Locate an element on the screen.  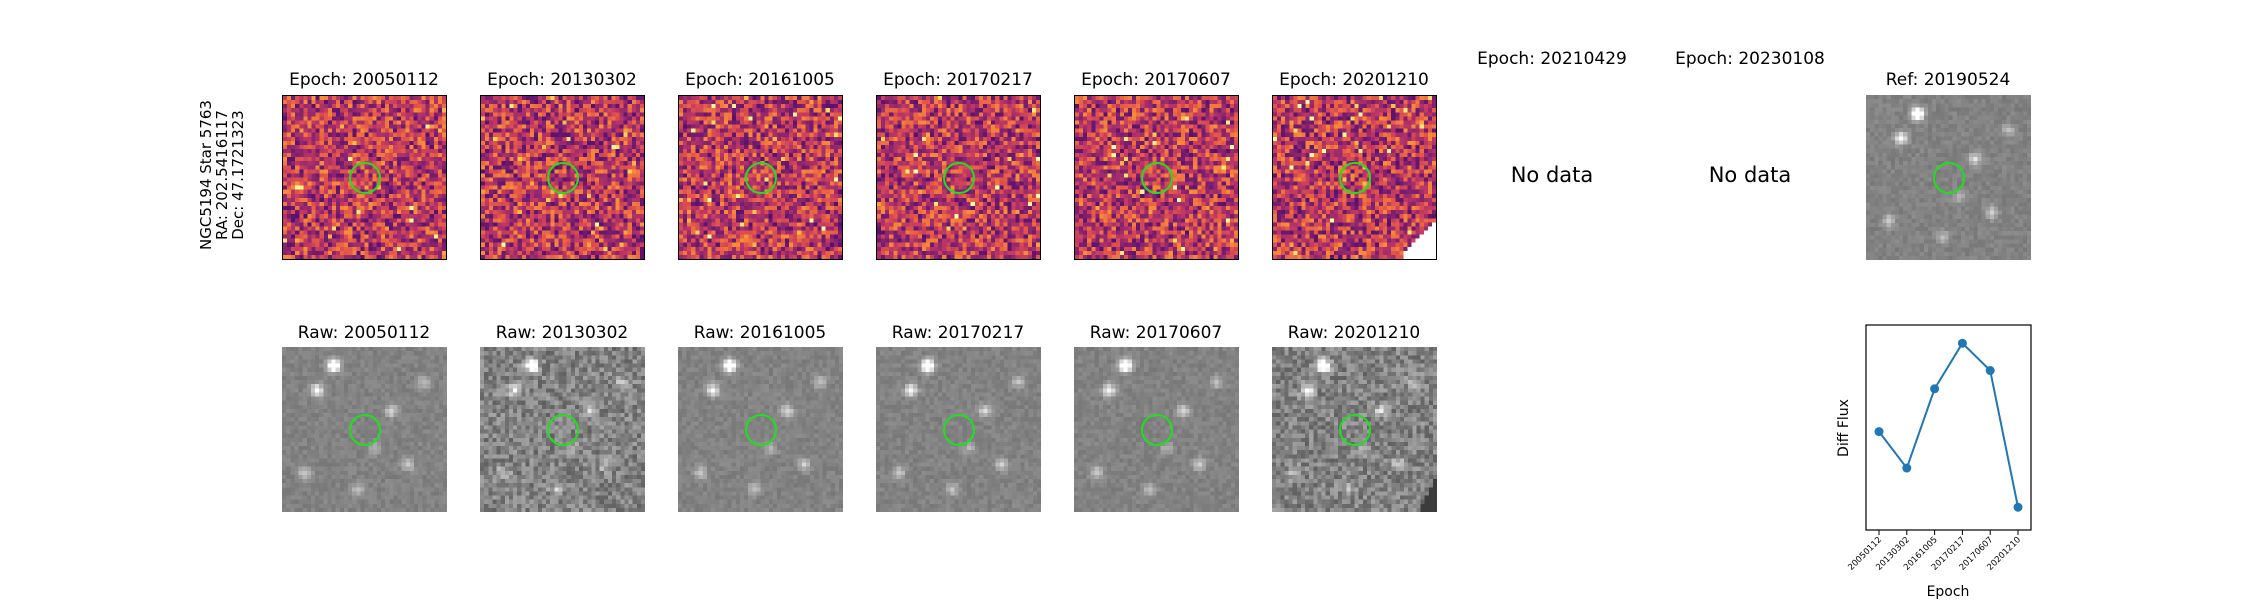
raw-title-6: Raw: 20201210 is located at coordinates (1354, 333).